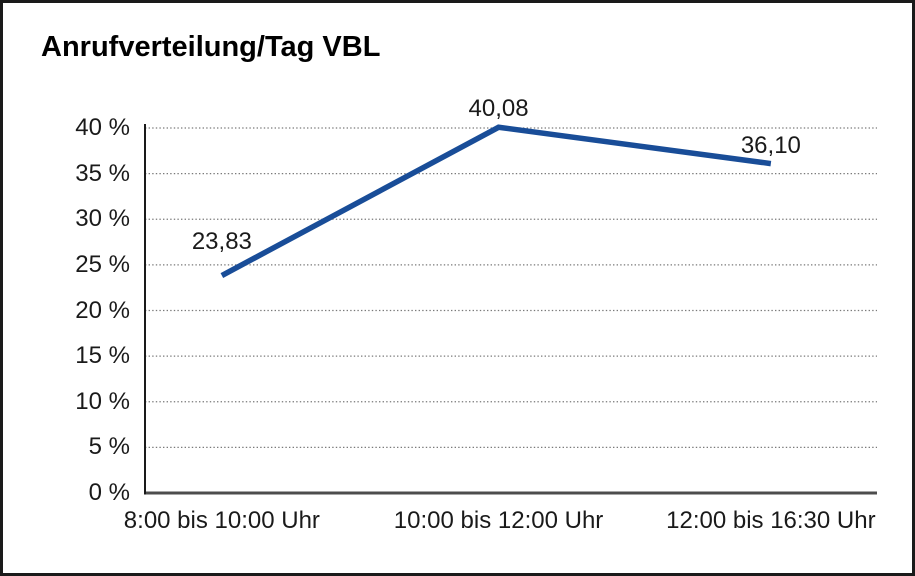 The height and width of the screenshot is (576, 915). Describe the element at coordinates (102, 401) in the screenshot. I see `y-tick-label: 10 %` at that location.